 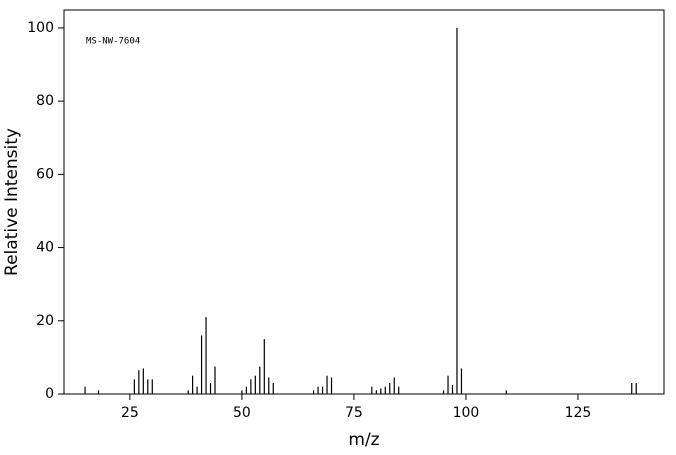 What do you see at coordinates (113, 42) in the screenshot?
I see `chart-title: MS-NW-7604` at bounding box center [113, 42].